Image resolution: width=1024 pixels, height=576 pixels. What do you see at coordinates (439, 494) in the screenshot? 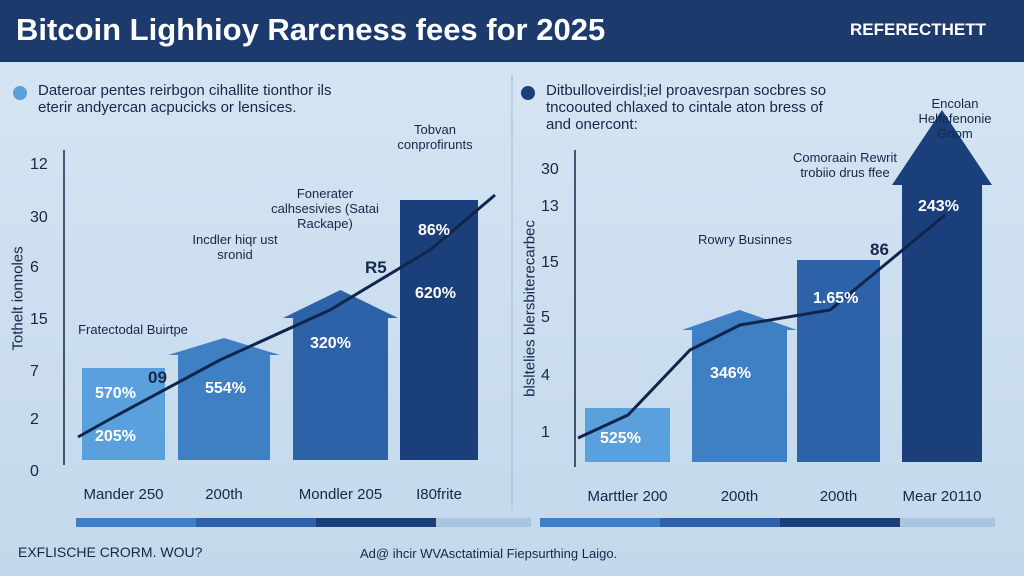
I see `x-tick-label: I80frite` at bounding box center [439, 494].